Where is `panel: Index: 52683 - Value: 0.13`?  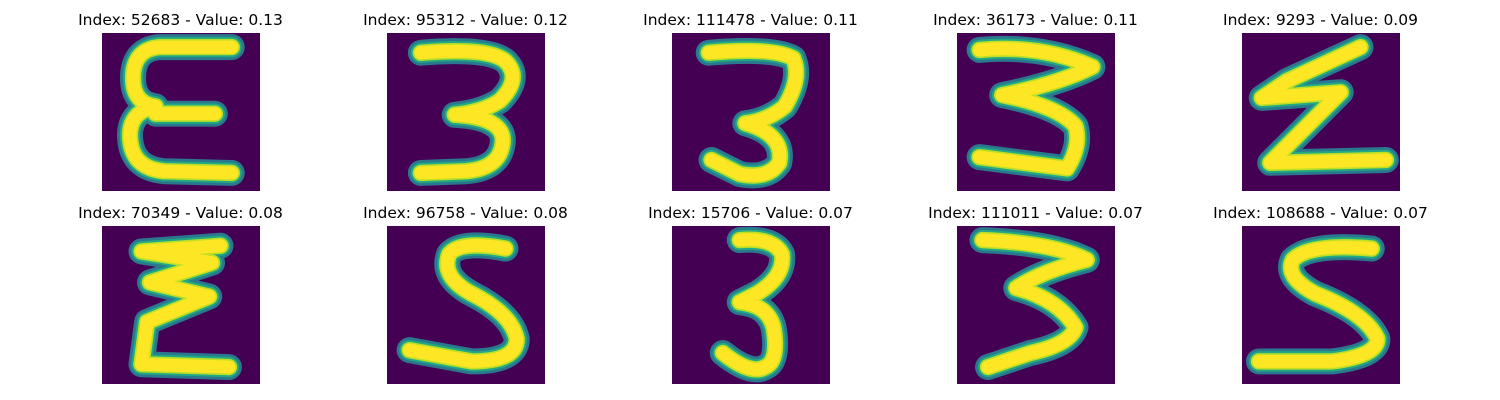 panel: Index: 52683 - Value: 0.13 is located at coordinates (180, 102).